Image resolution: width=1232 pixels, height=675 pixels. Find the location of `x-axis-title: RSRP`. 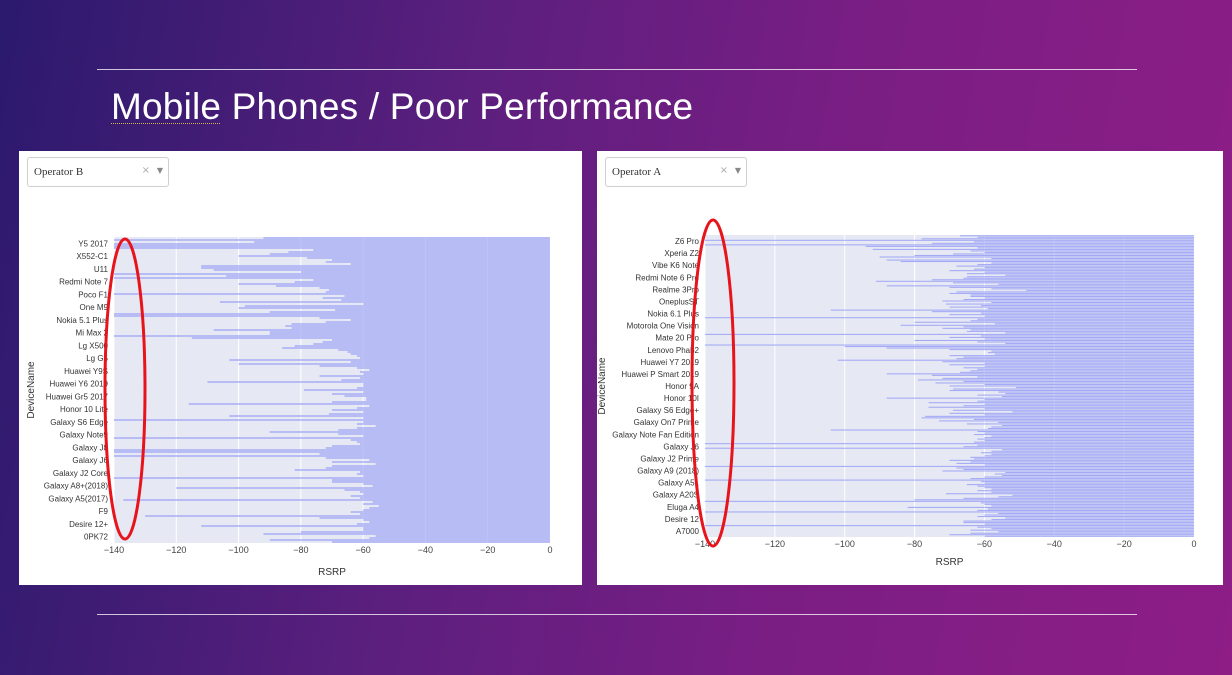

x-axis-title: RSRP is located at coordinates (332, 572).